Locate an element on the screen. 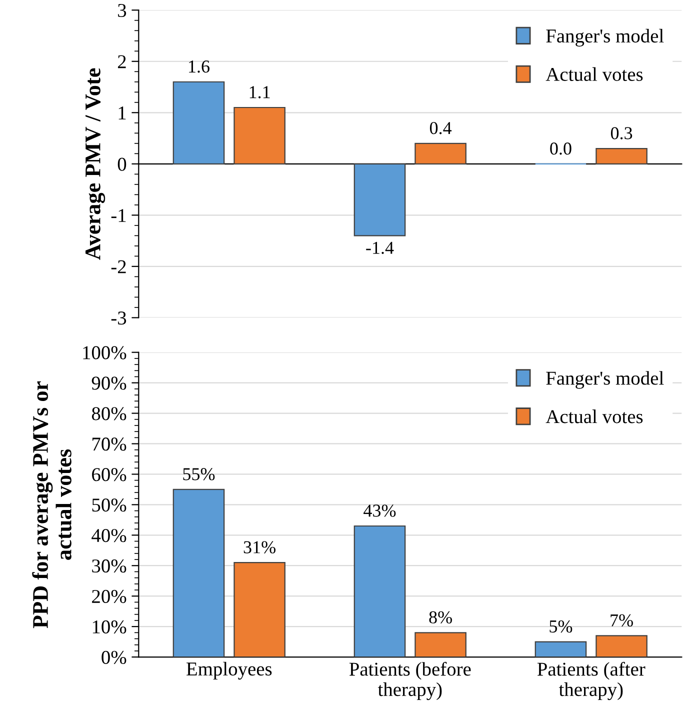 The image size is (683, 722). y-tick-label: 1 is located at coordinates (122, 113).